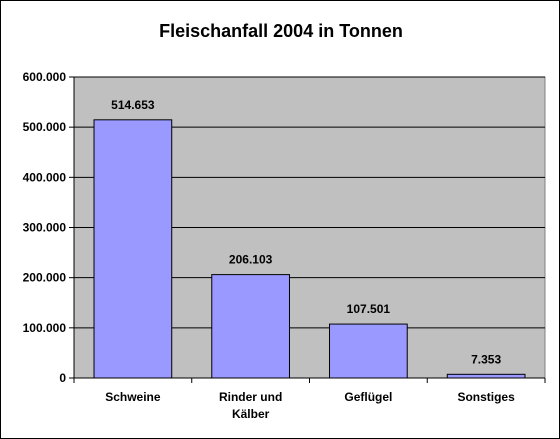  What do you see at coordinates (251, 260) in the screenshot?
I see `data-label: 206.103` at bounding box center [251, 260].